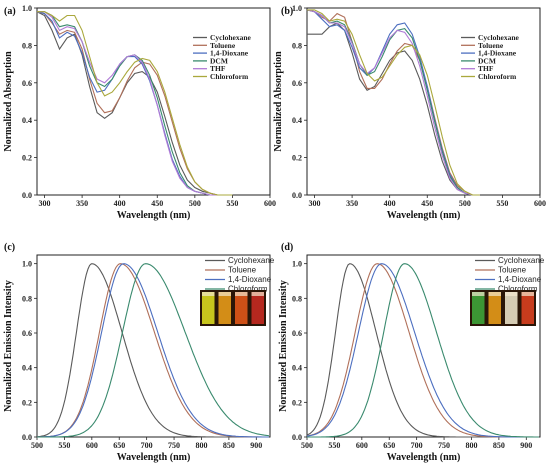 The width and height of the screenshot is (550, 469). I want to click on x-tick-label: 800, so click(471, 445).